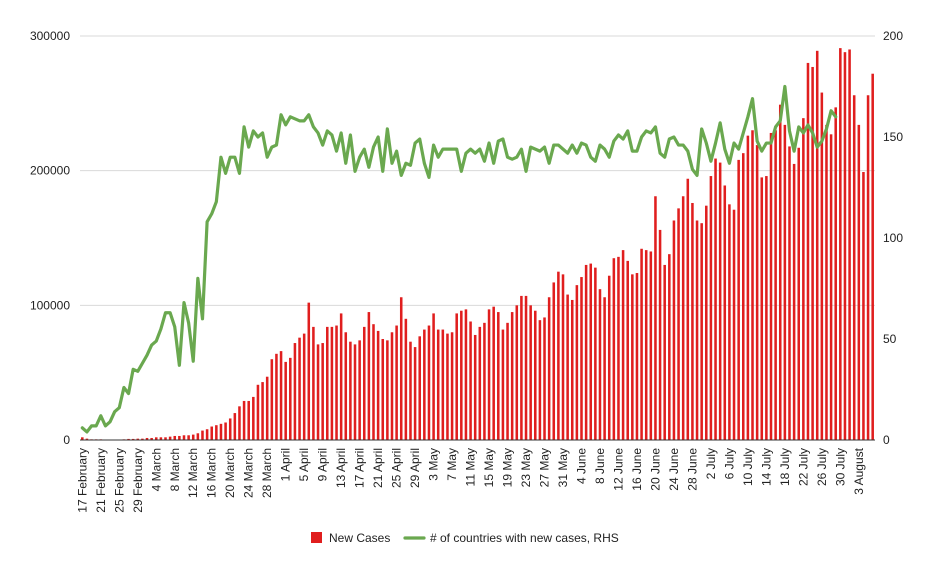 The width and height of the screenshot is (932, 574). What do you see at coordinates (859, 470) in the screenshot?
I see `x-axis-tick-label: 3 August` at bounding box center [859, 470].